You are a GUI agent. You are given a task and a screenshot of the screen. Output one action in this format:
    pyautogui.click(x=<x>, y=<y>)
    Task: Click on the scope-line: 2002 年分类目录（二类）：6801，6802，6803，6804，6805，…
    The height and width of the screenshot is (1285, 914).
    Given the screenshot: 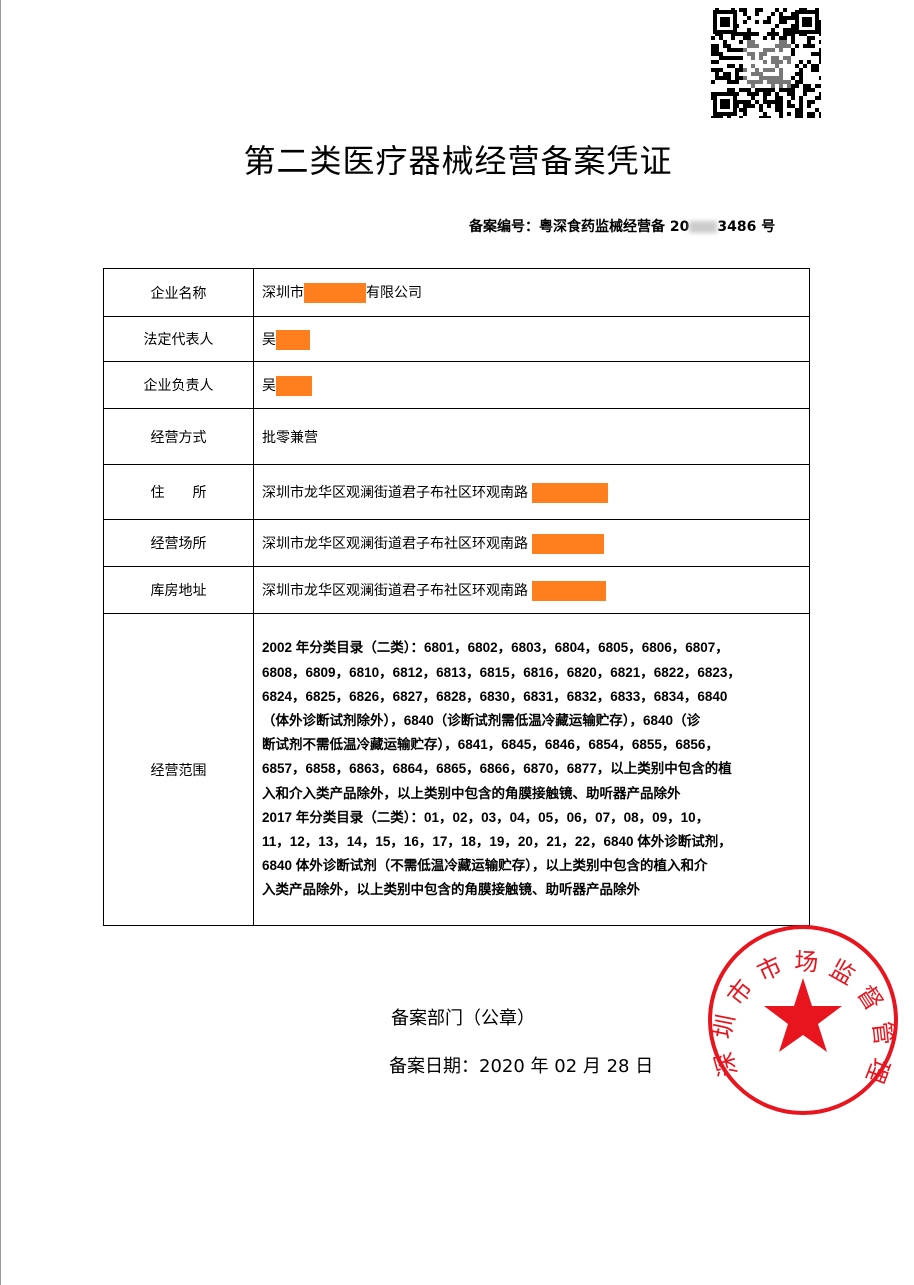 What is the action you would take?
    pyautogui.click(x=495, y=648)
    